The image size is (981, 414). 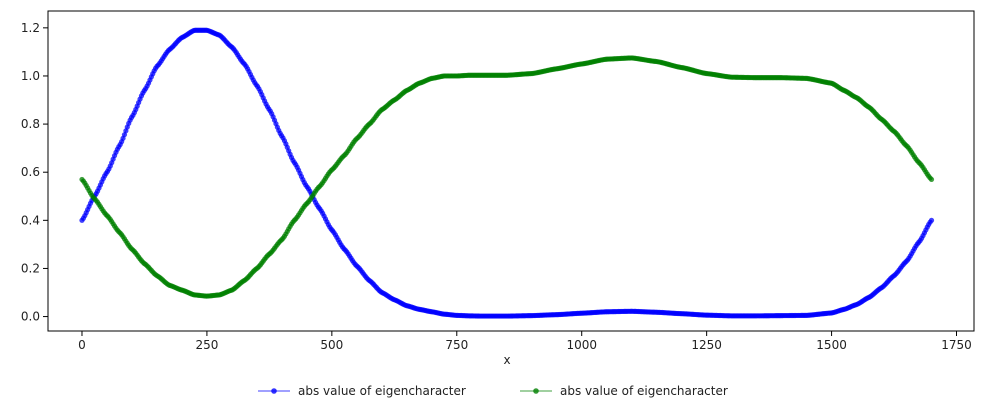 What do you see at coordinates (30, 76) in the screenshot?
I see `y-tick-label: 1.0` at bounding box center [30, 76].